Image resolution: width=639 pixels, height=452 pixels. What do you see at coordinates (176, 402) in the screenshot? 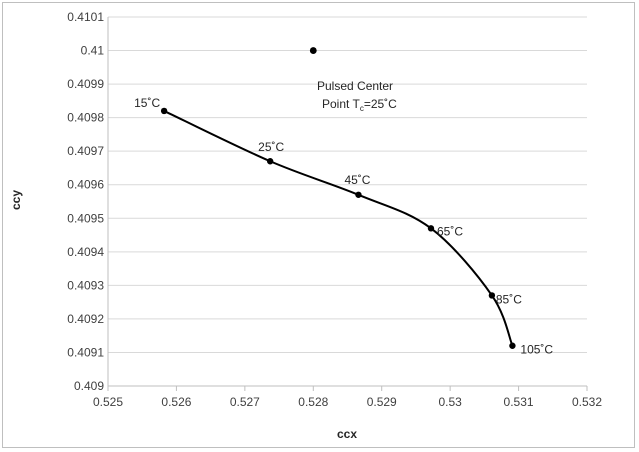
I see `x-tick-label: 0.526` at bounding box center [176, 402].